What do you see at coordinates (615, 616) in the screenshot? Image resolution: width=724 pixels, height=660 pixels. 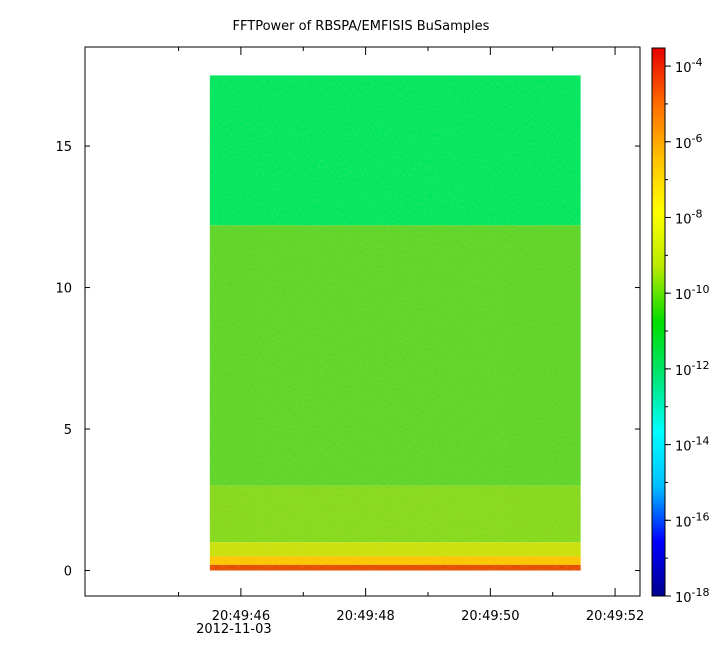 I see `x-tick-label: 20:49:52` at bounding box center [615, 616].